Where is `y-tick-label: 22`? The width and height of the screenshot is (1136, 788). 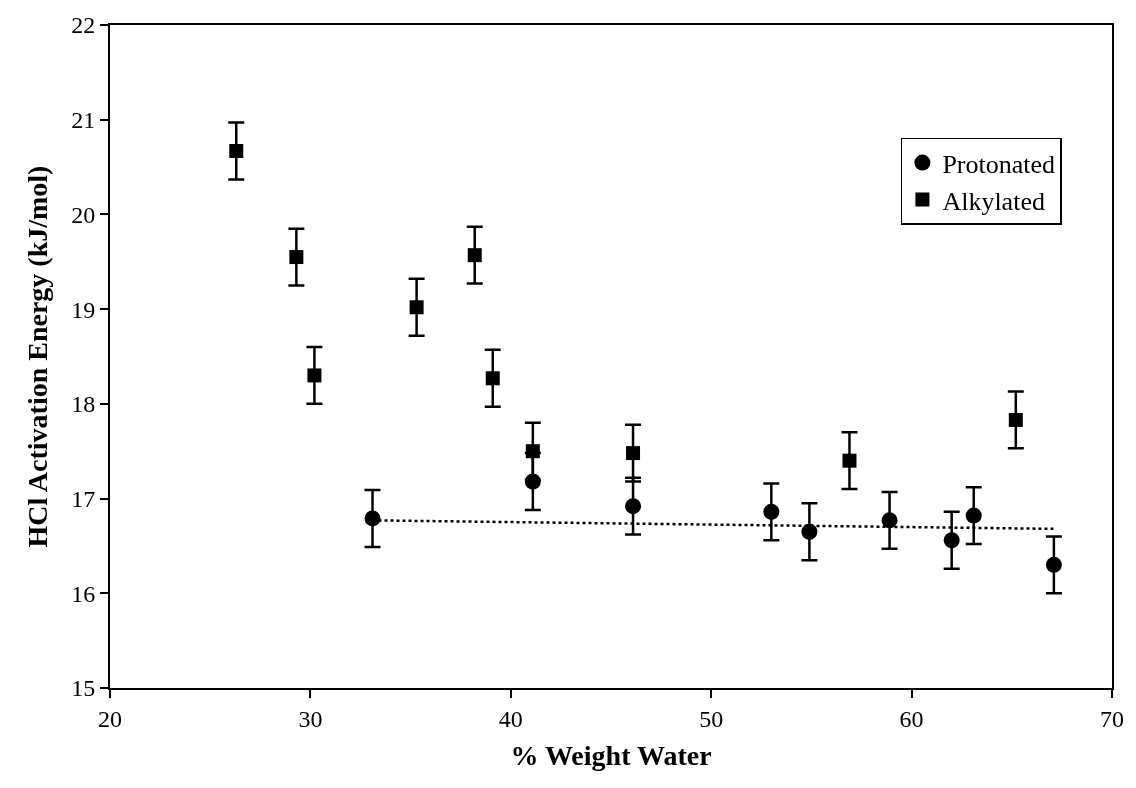 y-tick-label: 22 is located at coordinates (83, 25).